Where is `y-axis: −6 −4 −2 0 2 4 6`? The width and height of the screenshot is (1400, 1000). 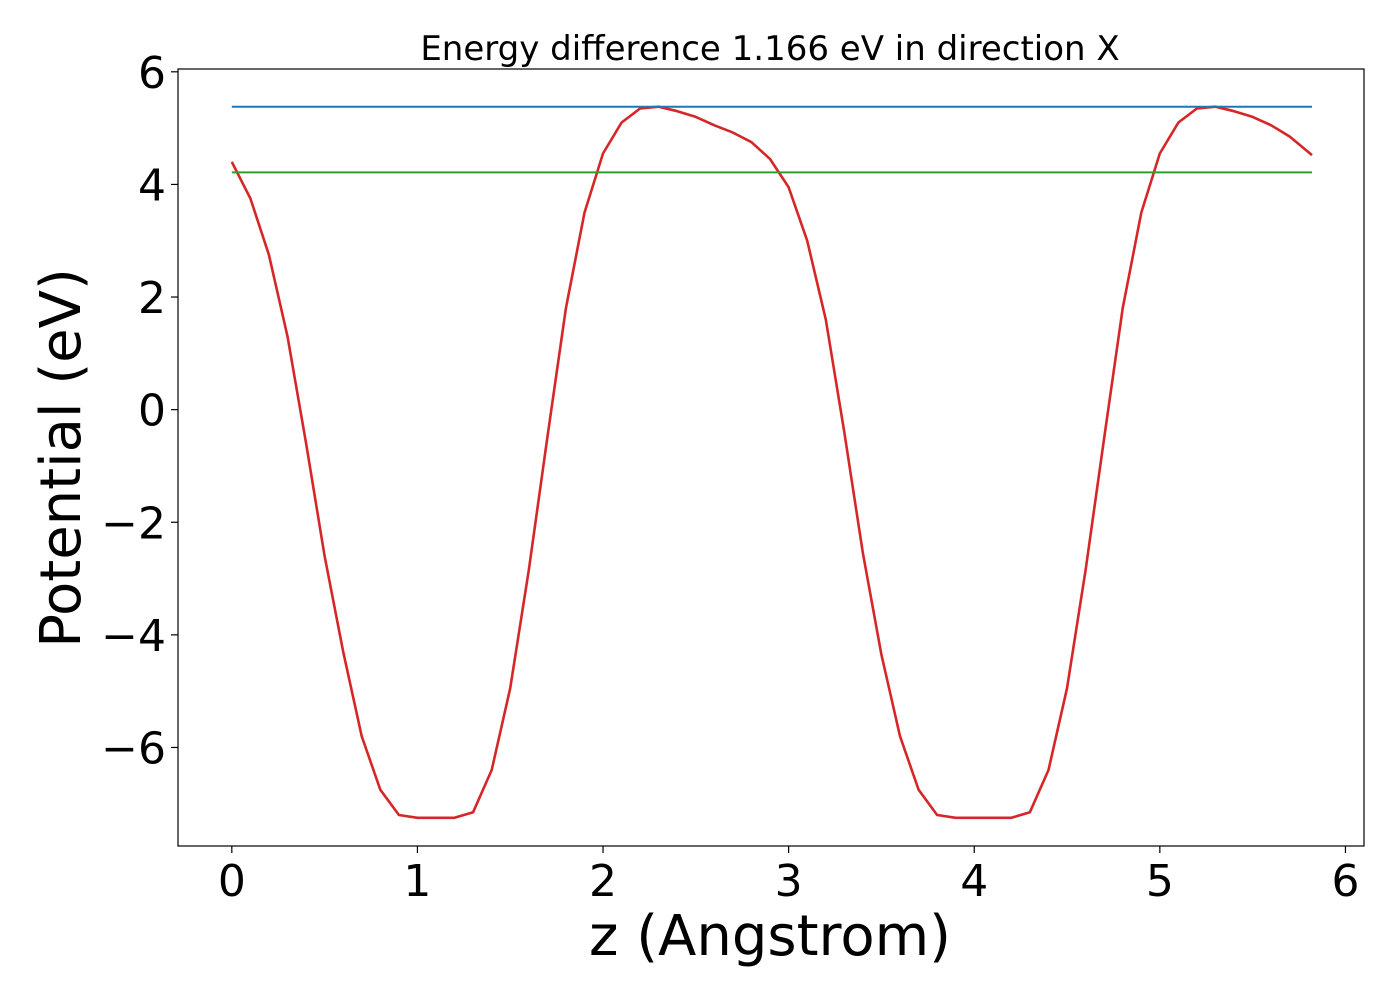
y-axis: −6 −4 −2 0 2 4 6 is located at coordinates (139, 411).